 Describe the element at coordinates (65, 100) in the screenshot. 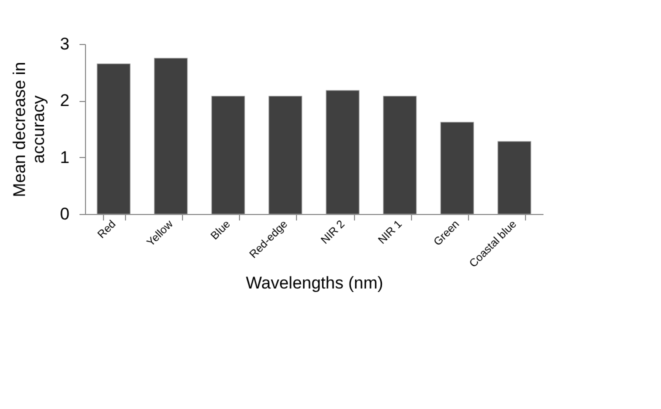

I see `y-tick-label: 2` at that location.